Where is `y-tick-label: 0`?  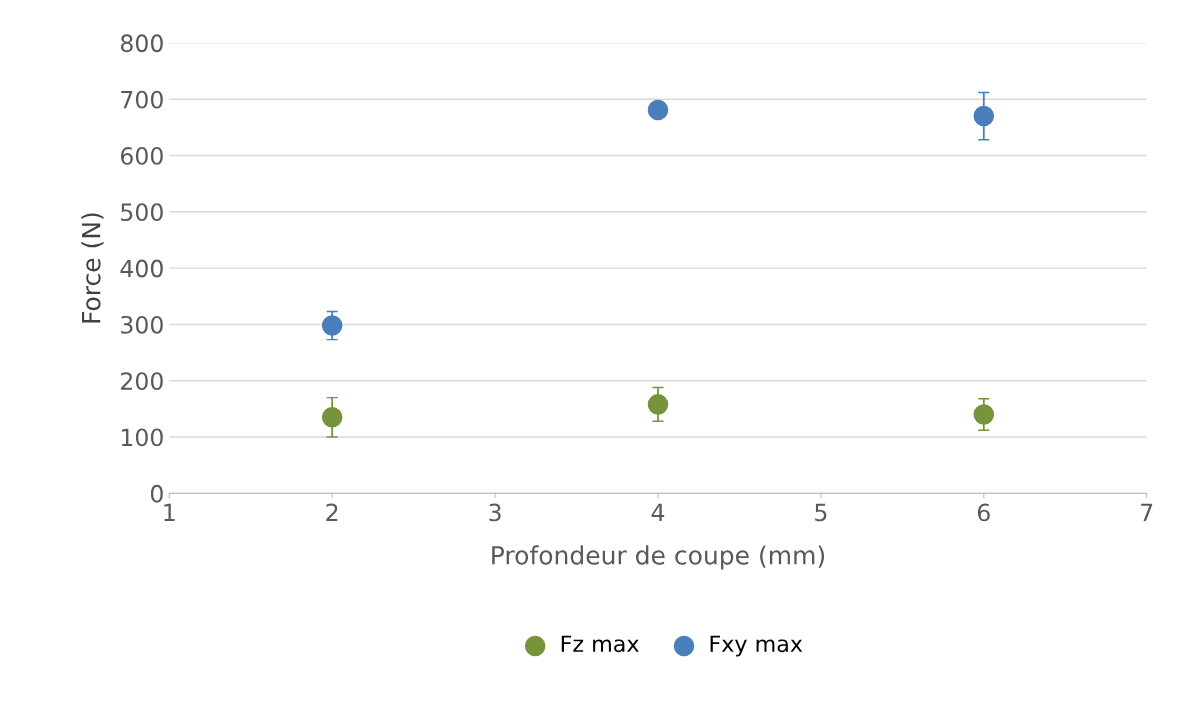
y-tick-label: 0 is located at coordinates (156, 493).